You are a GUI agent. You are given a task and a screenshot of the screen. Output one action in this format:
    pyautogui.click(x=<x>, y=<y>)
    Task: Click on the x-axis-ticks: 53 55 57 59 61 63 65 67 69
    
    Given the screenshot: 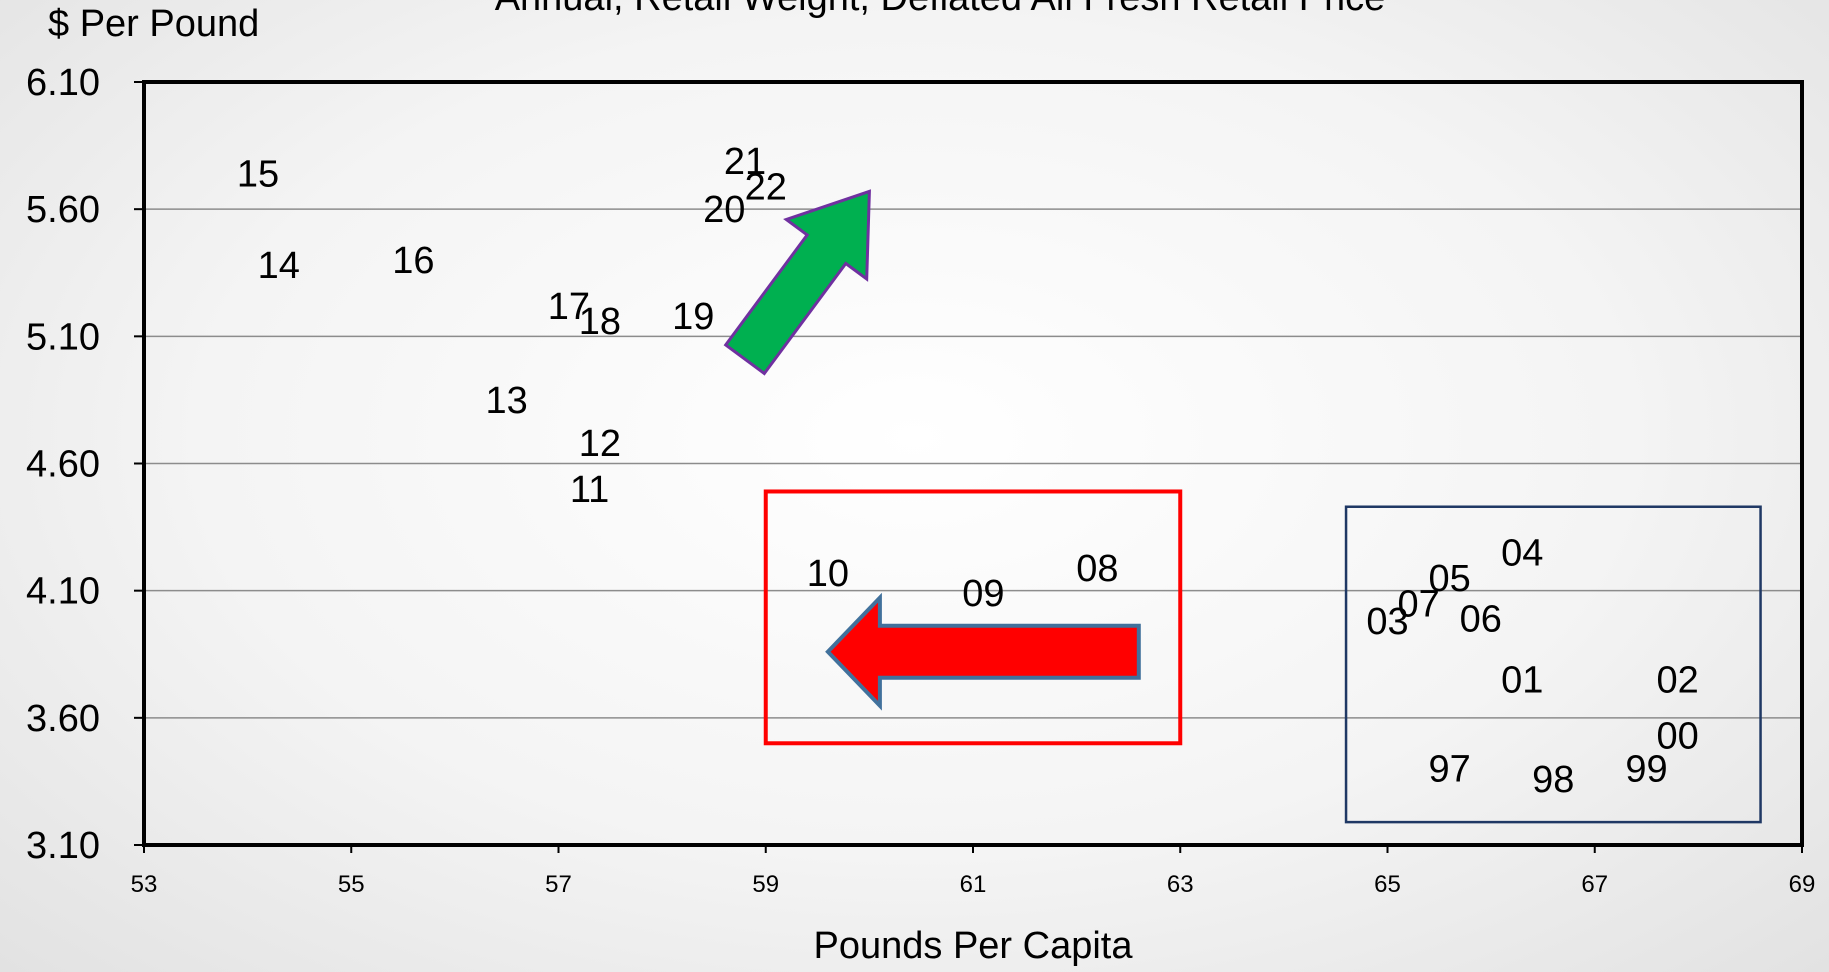 What is the action you would take?
    pyautogui.click(x=973, y=871)
    